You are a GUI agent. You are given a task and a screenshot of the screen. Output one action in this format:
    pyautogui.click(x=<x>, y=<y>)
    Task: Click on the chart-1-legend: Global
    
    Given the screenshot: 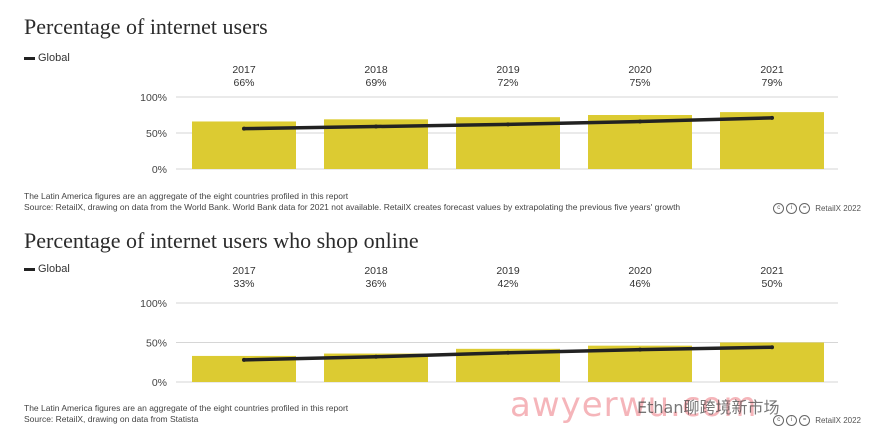 What is the action you would take?
    pyautogui.click(x=47, y=58)
    